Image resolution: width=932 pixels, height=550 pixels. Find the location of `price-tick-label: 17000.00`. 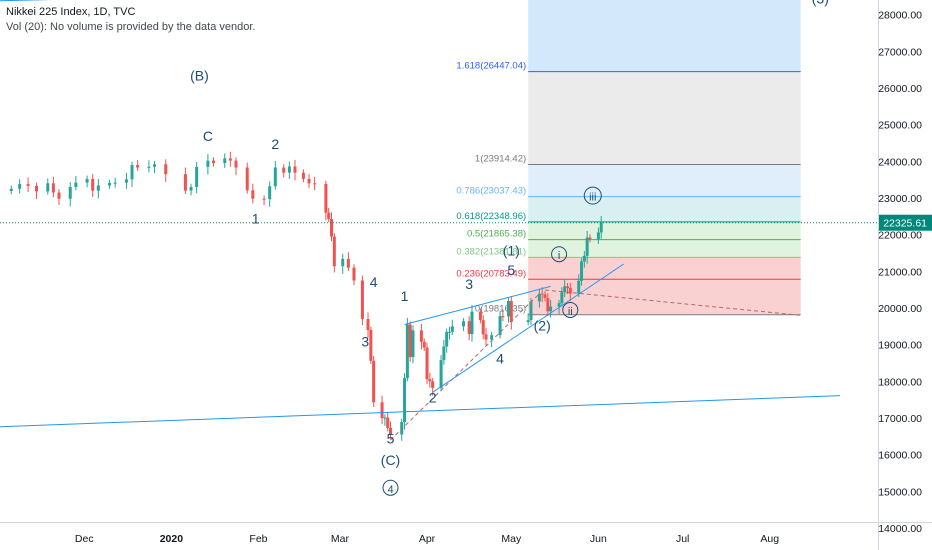

price-tick-label: 17000.00 is located at coordinates (900, 419).